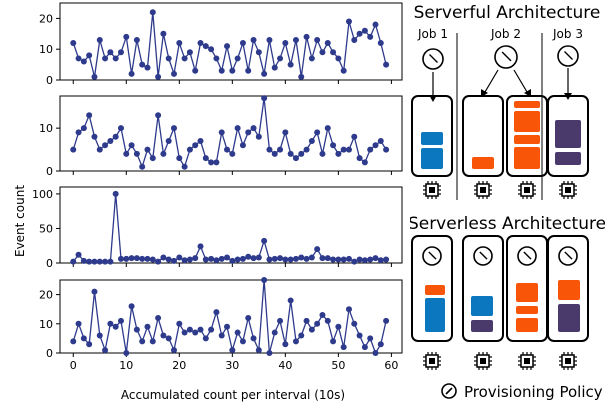 The height and width of the screenshot is (405, 605). What do you see at coordinates (231, 316) in the screenshot?
I see `plot-frame` at bounding box center [231, 316].